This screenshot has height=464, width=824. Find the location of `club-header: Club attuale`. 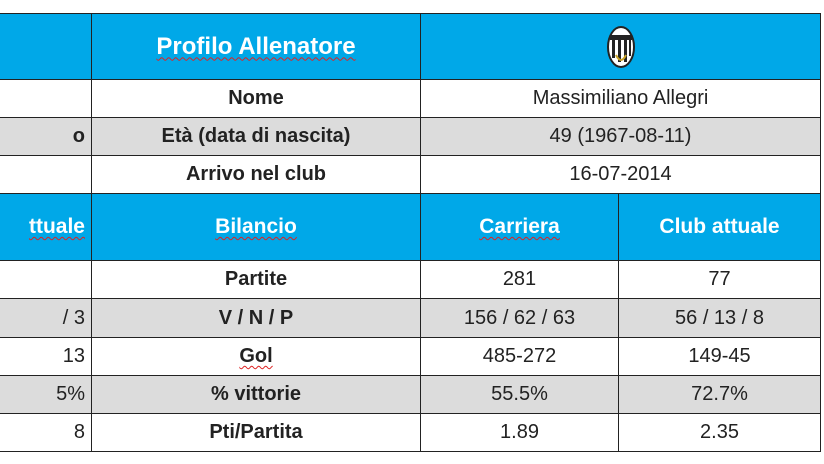

club-header: Club attuale is located at coordinates (719, 227).